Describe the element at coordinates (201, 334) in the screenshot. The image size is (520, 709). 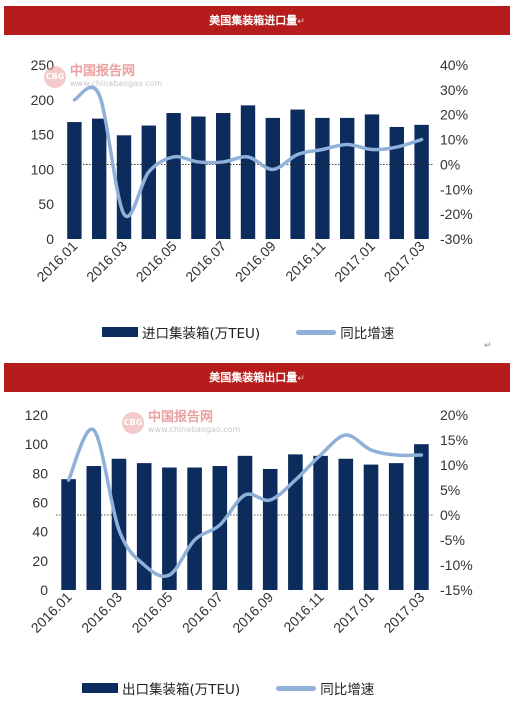
I see `chart1-legend-bar-label: 进口集装箱(万TEU)` at that location.